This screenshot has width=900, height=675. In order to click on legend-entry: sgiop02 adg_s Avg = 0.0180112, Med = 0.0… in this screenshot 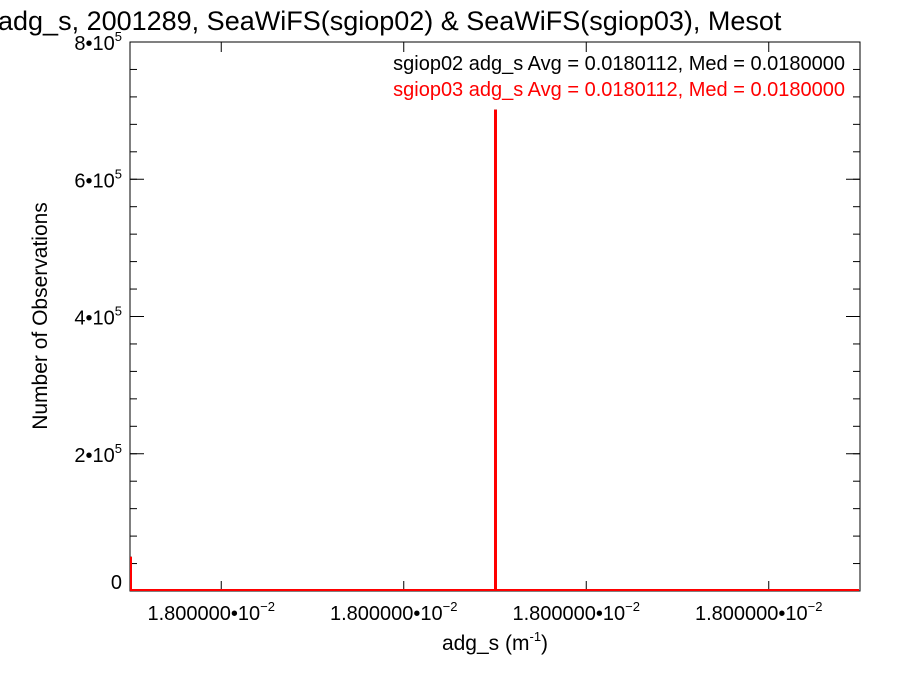, I will do `click(619, 64)`.